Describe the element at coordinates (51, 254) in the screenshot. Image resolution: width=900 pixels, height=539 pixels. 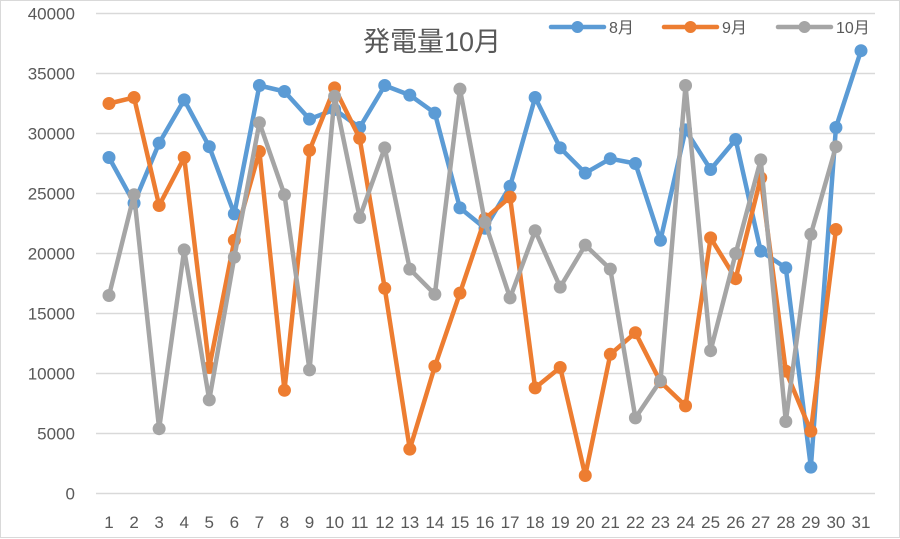
I see `y-axis-labels: 0 5000 10000 15000 20000 25000 30000 35000 40000` at that location.